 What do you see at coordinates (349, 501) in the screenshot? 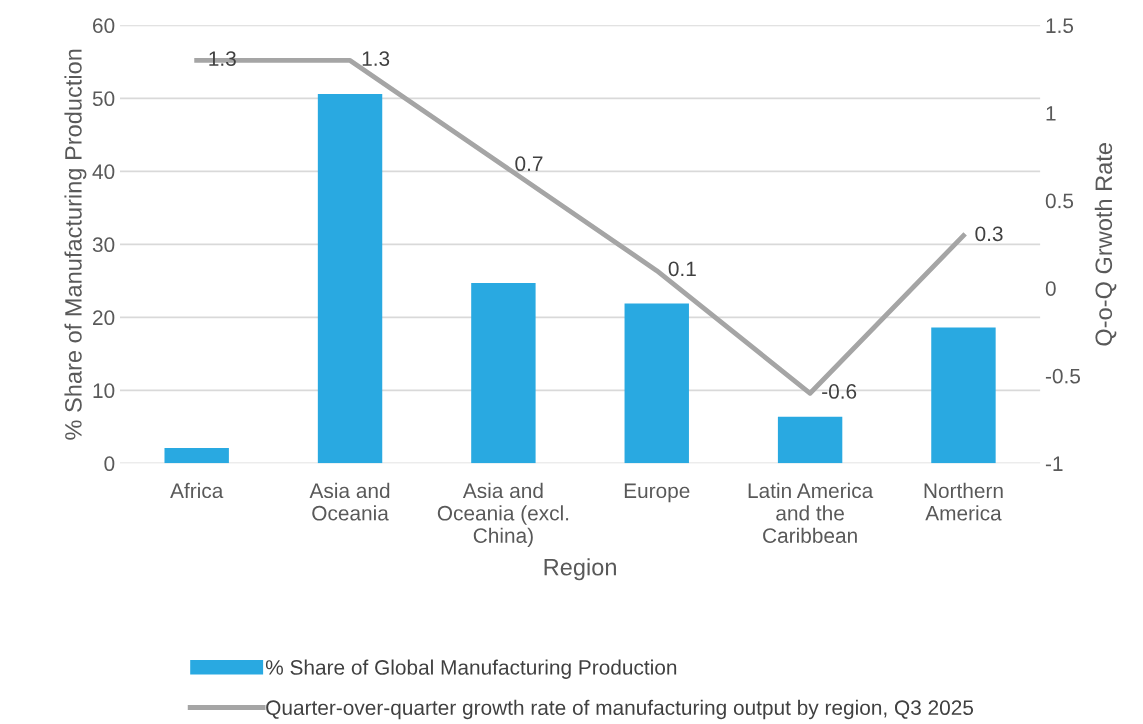
I see `x-tick-label: Asia and Oceania` at bounding box center [349, 501].